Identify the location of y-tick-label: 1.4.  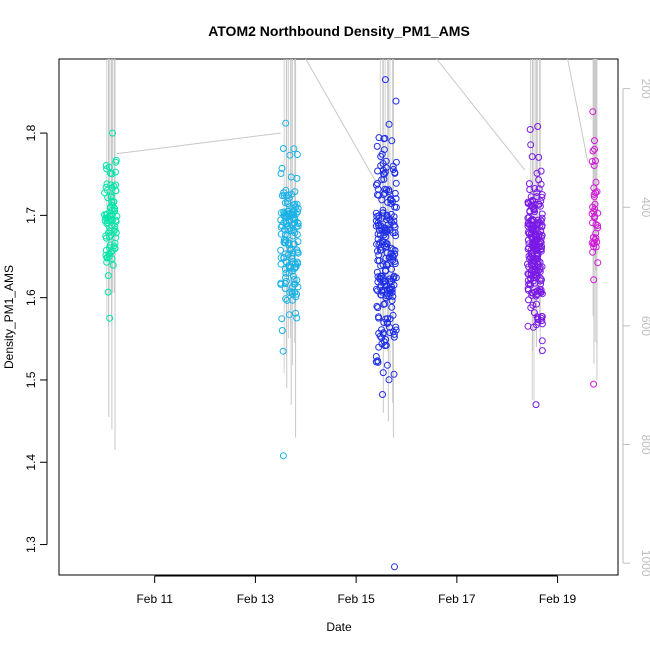
(31, 462).